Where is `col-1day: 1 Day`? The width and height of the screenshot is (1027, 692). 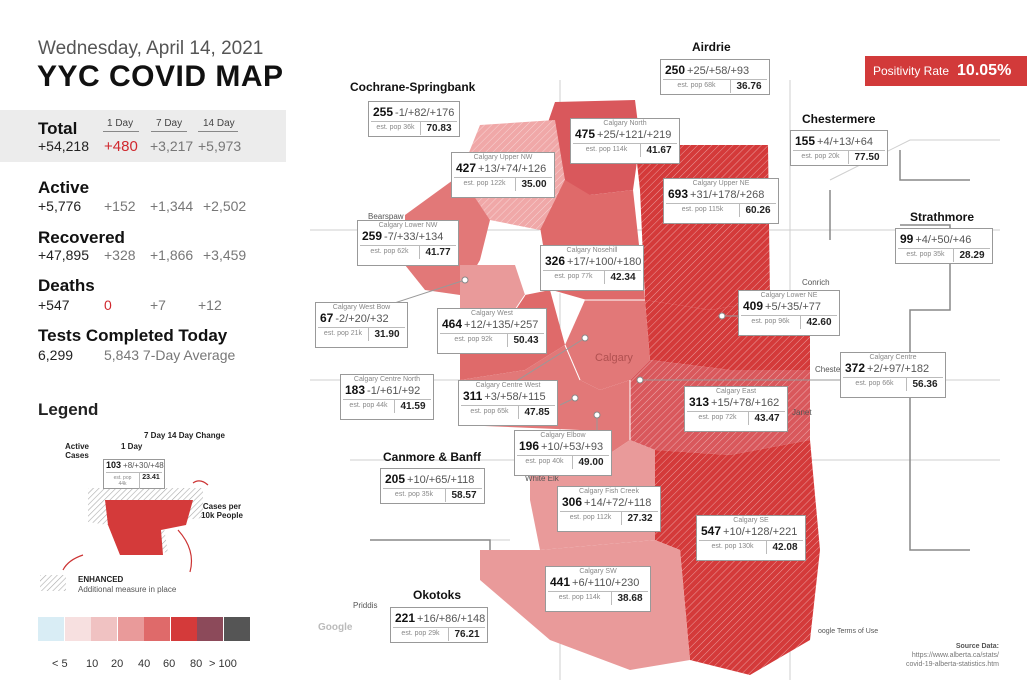 col-1day: 1 Day is located at coordinates (120, 123).